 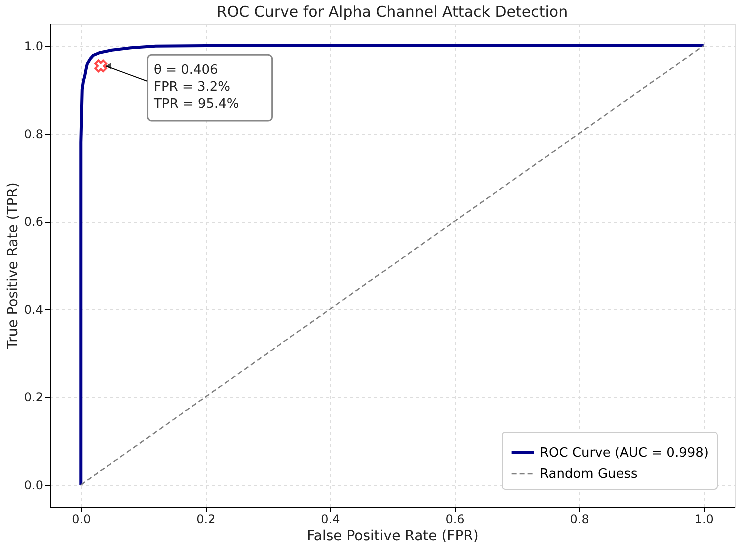 I want to click on x-tick-label: 0.6, so click(x=455, y=519).